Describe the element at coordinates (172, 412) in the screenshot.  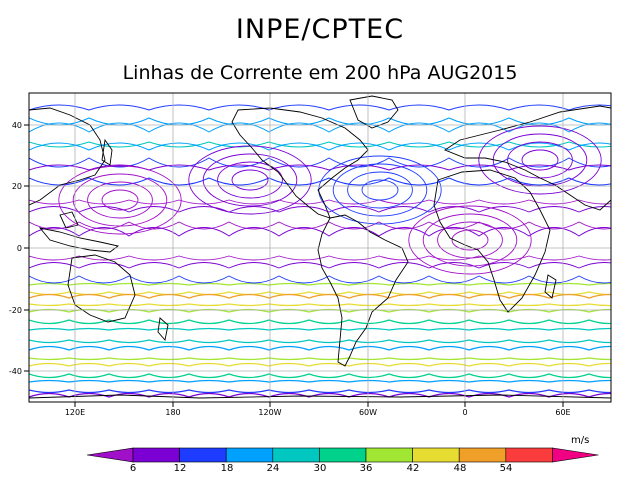
I see `x-tick-label: 180` at that location.